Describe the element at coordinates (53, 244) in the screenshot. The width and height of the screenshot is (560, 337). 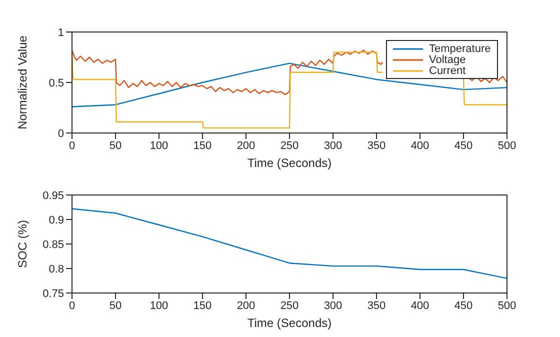
I see `y-tick-label: 0.85` at that location.